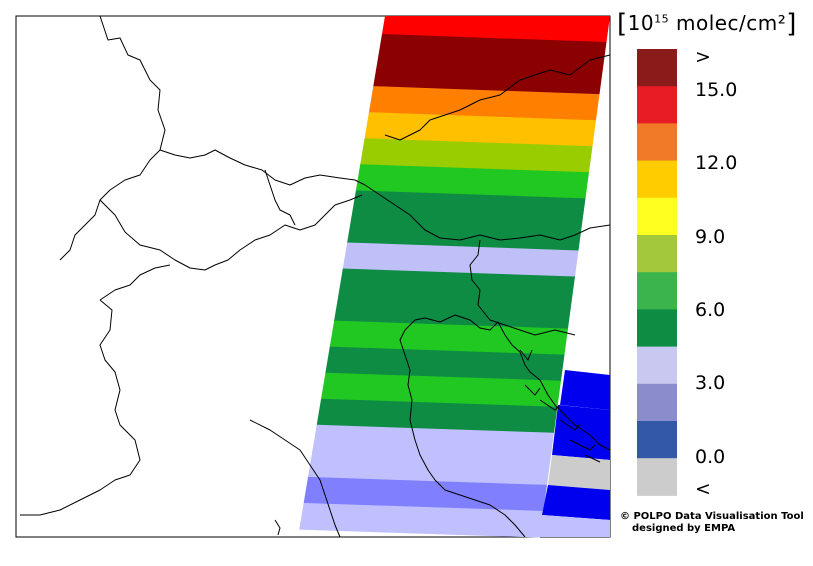  What do you see at coordinates (707, 24) in the screenshot?
I see `legend-unit-label: [1015 molec/cm²]` at bounding box center [707, 24].